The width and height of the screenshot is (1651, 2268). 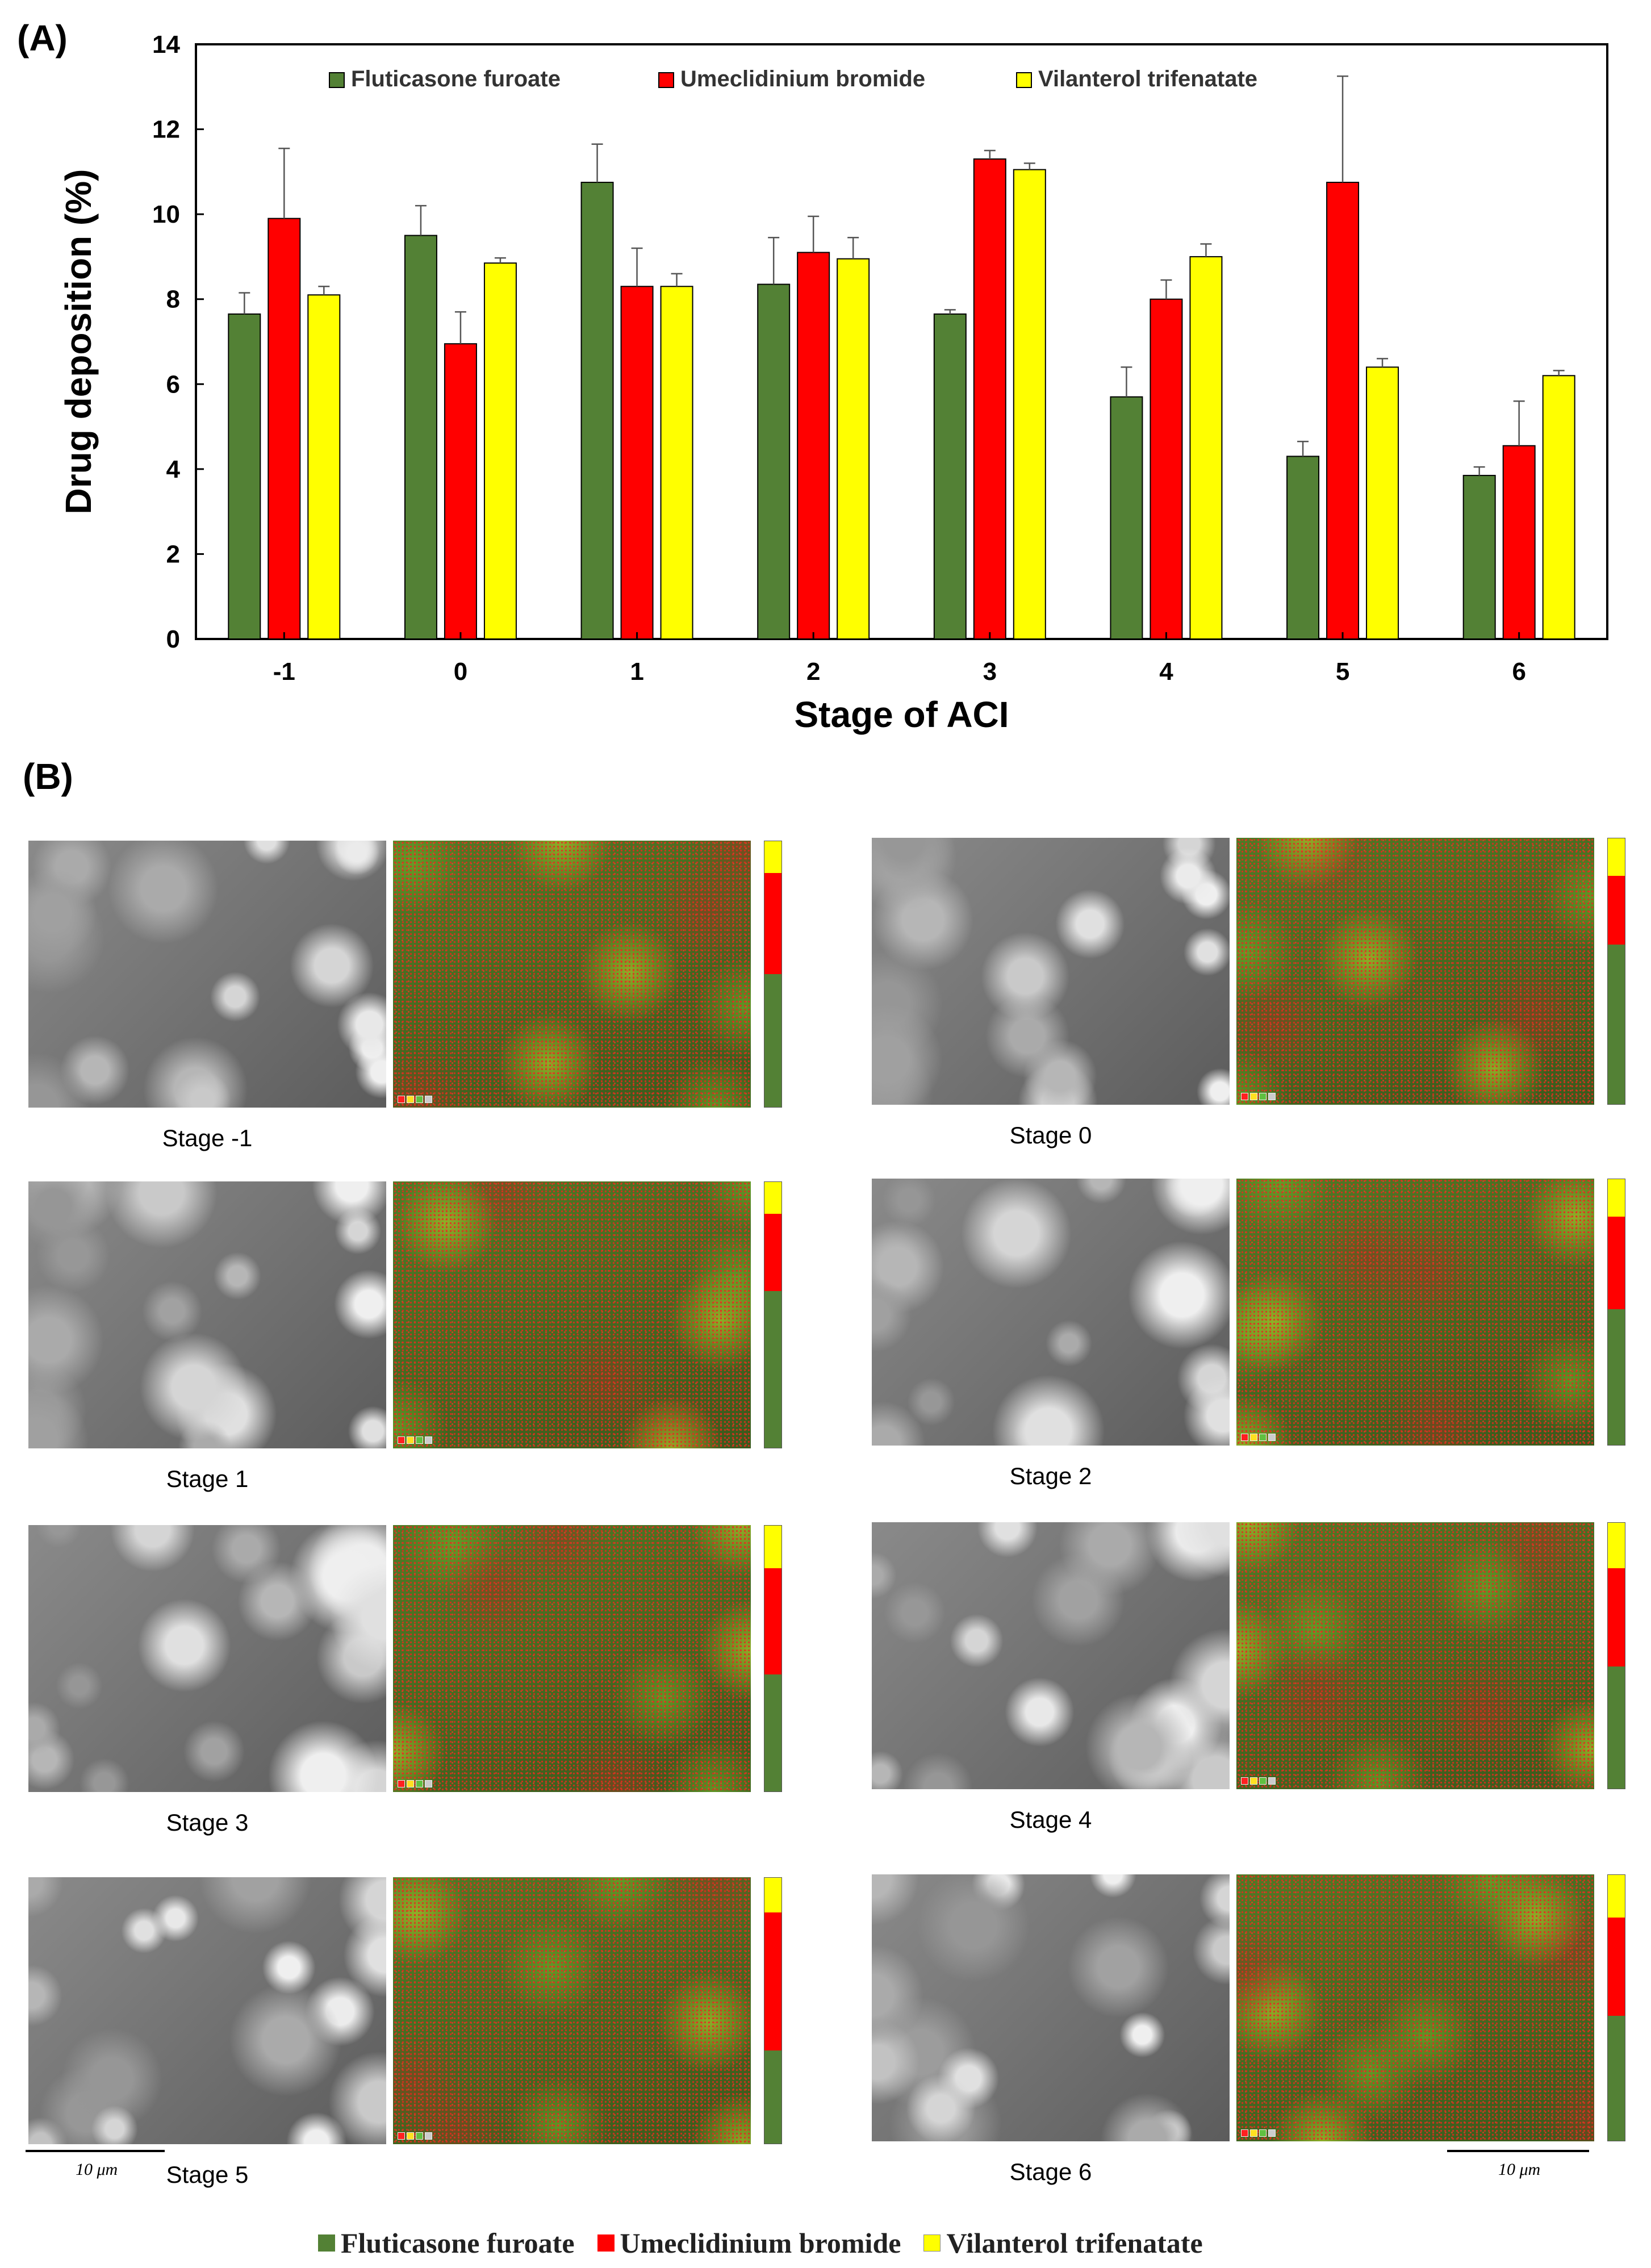 What do you see at coordinates (284, 672) in the screenshot?
I see `x-tick-label: -1` at bounding box center [284, 672].